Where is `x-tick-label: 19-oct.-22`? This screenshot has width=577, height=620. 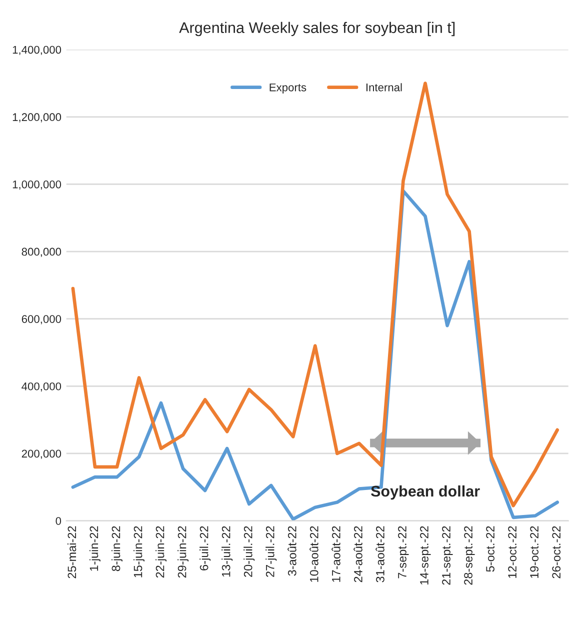
x-tick-label: 19-oct.-22 is located at coordinates (534, 552).